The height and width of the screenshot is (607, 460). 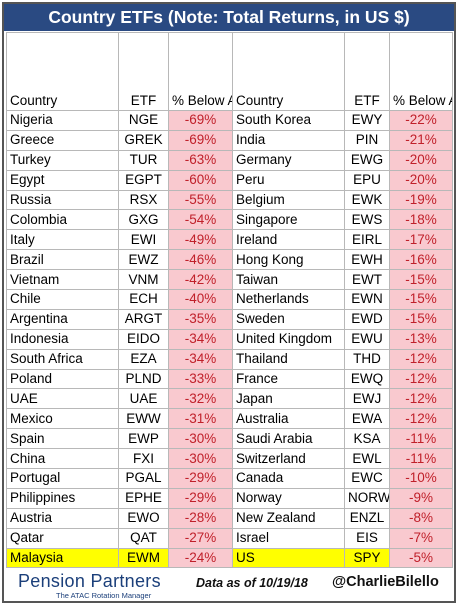 What do you see at coordinates (421, 538) in the screenshot?
I see `pct-below-high-cell: -7%` at bounding box center [421, 538].